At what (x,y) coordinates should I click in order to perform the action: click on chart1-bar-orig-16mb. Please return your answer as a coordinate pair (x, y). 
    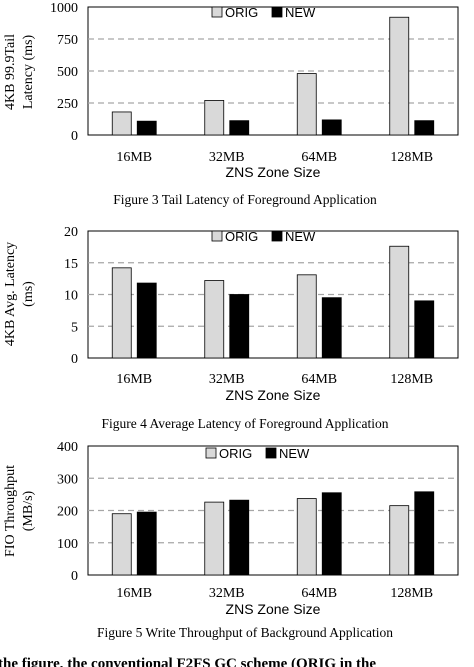
    Looking at the image, I should click on (121, 123).